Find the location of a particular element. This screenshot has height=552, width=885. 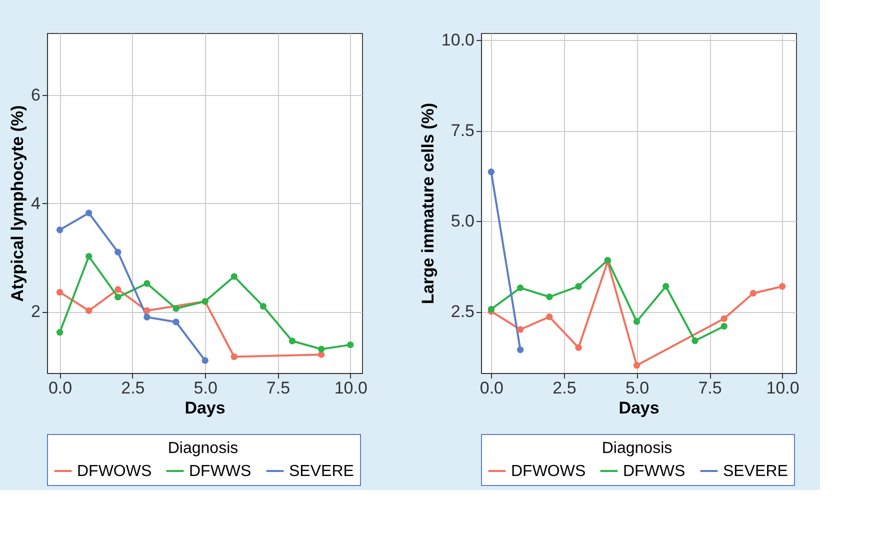

y-tick-label: 10.0 is located at coordinates (457, 40).